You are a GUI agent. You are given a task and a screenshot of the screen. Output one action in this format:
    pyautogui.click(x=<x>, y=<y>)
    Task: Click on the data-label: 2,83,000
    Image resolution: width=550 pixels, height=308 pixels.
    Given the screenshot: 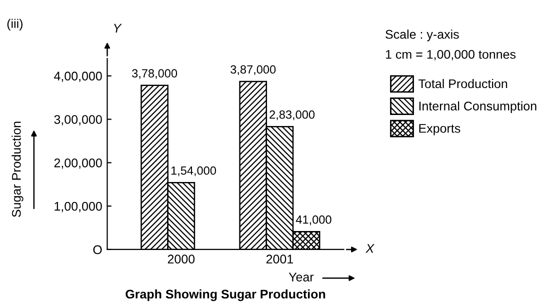 What is the action you would take?
    pyautogui.click(x=292, y=115)
    